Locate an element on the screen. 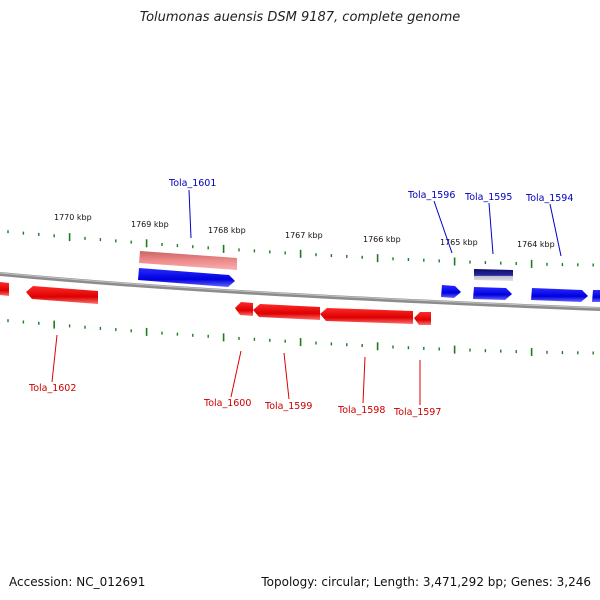 The height and width of the screenshot is (600, 600). kbp-label: 1764 kbp is located at coordinates (536, 244).